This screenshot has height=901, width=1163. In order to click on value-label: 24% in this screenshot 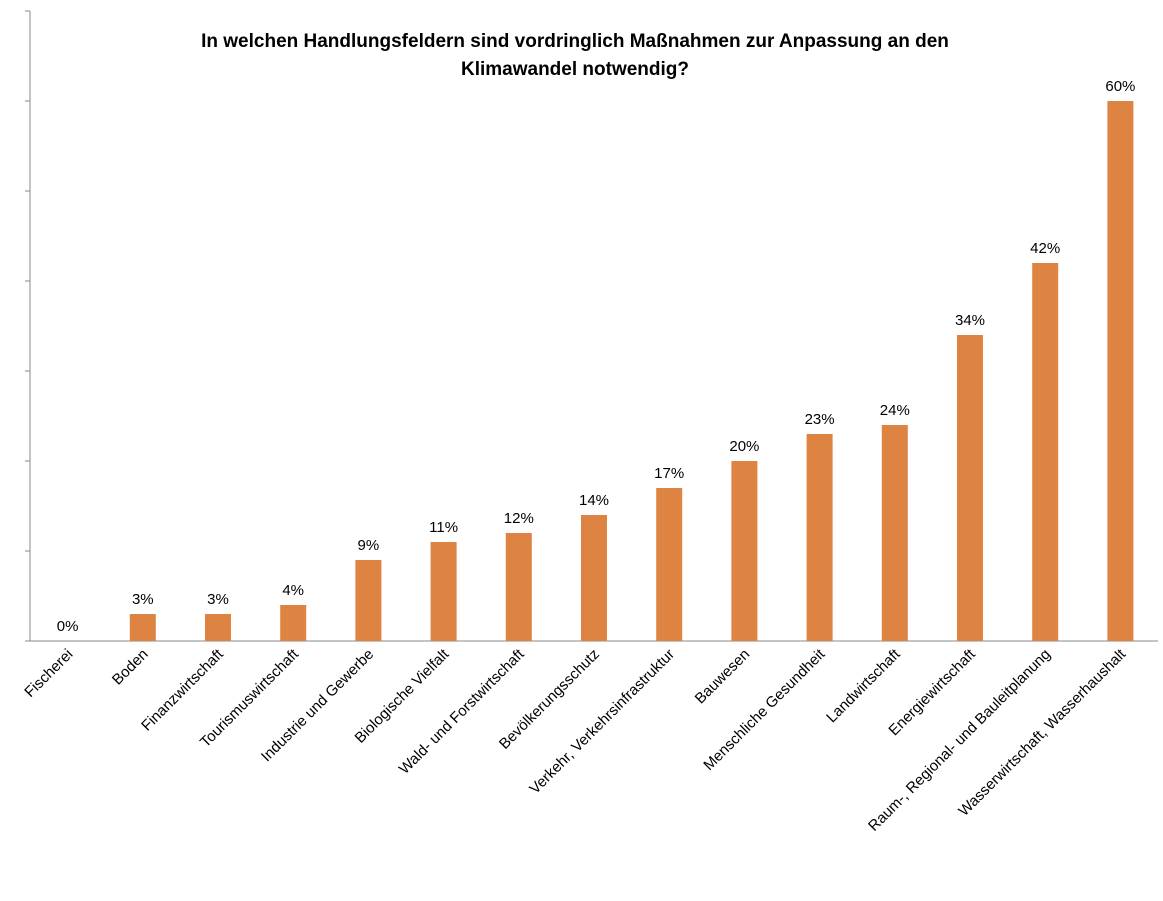, I will do `click(895, 410)`.